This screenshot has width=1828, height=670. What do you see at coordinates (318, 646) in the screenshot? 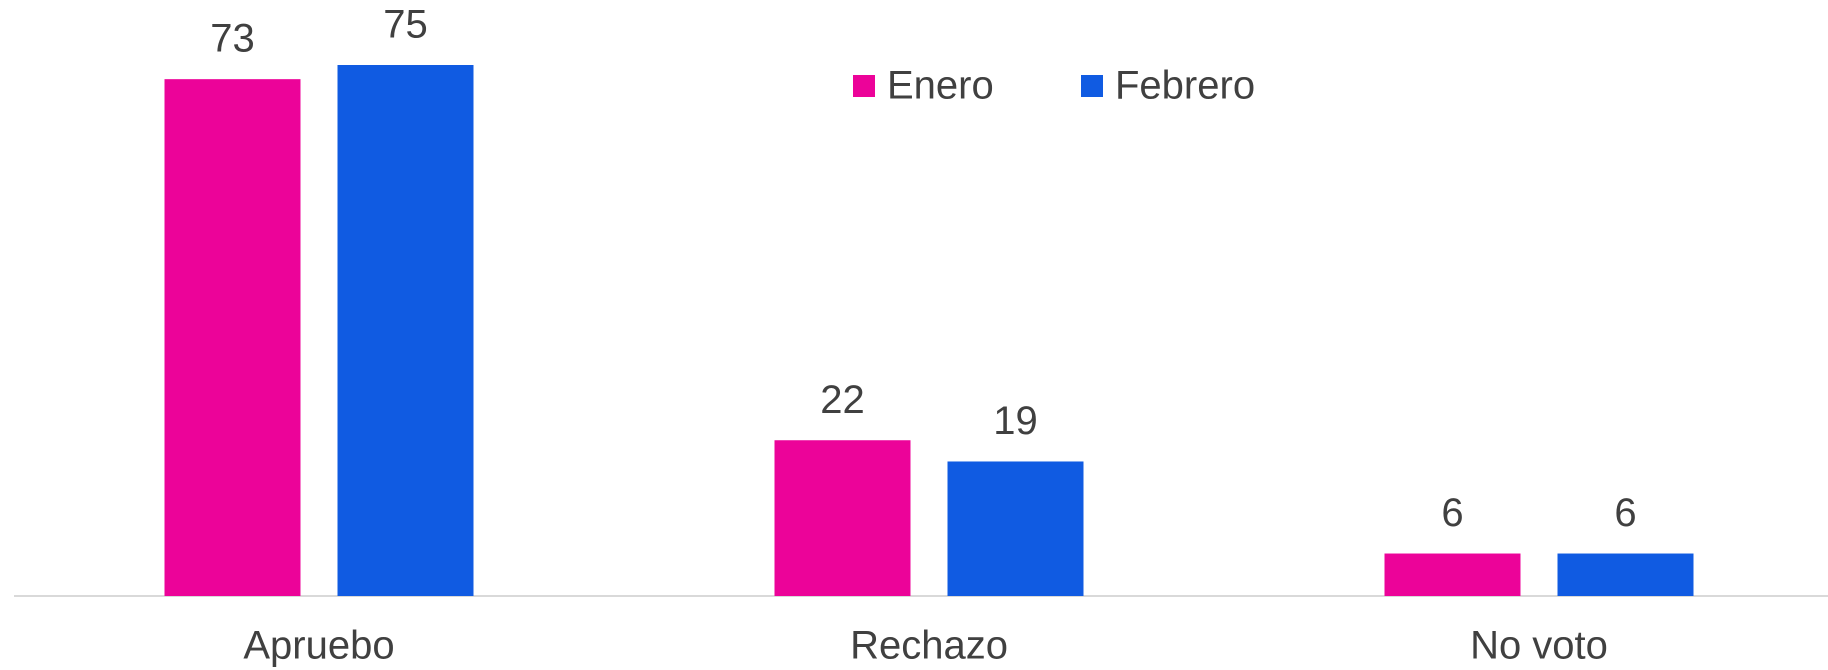
I see `x-tick-label: Apruebo` at bounding box center [318, 646].